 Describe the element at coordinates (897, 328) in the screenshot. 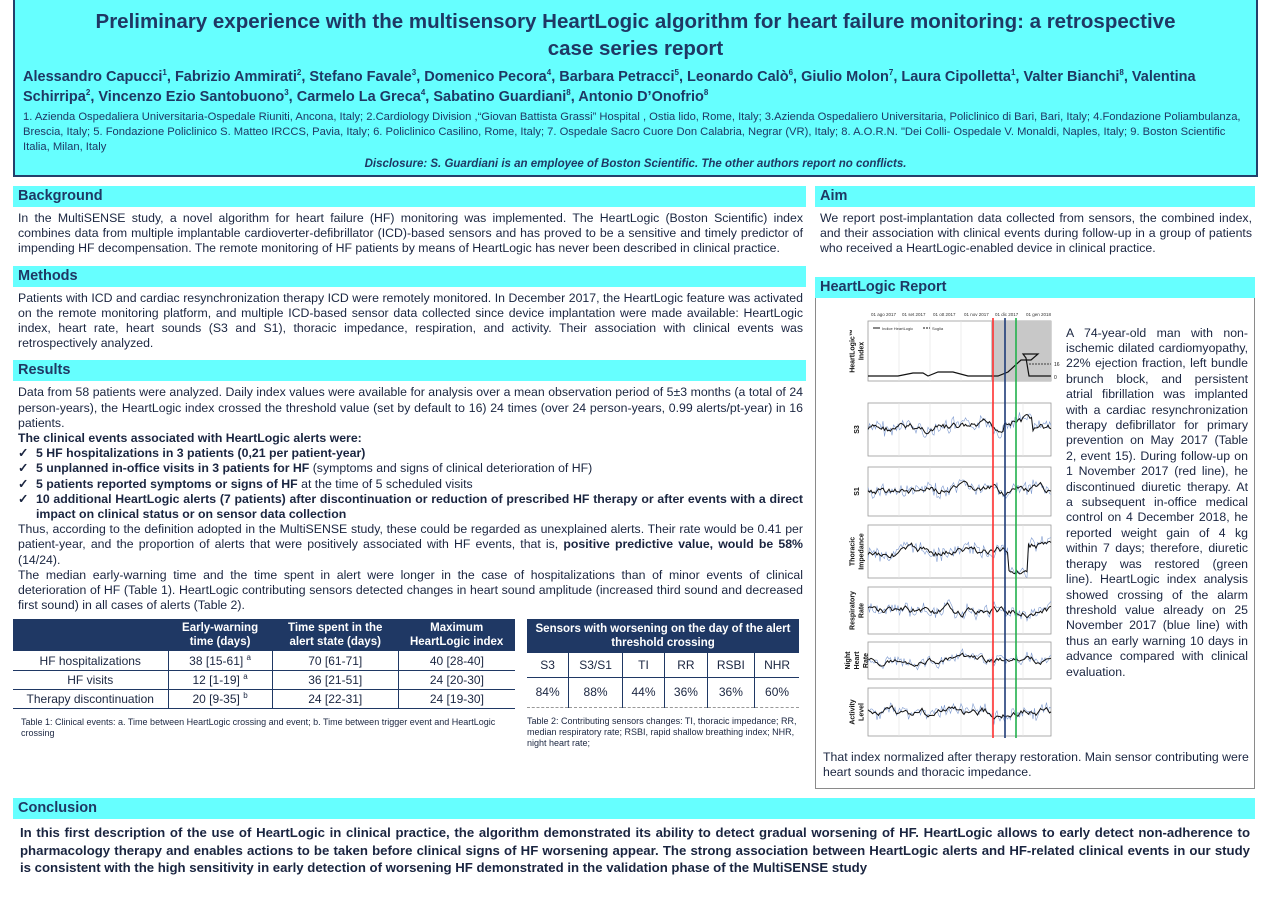

I see `legend-label: Indice HeartLogic` at that location.